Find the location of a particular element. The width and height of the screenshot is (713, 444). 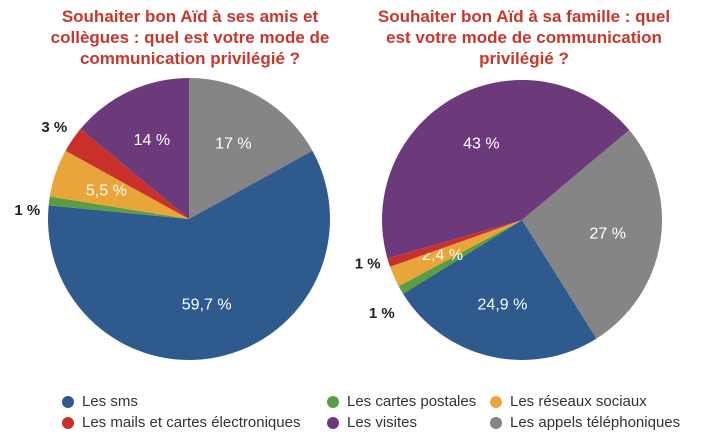

legend-label: Les cartes postales is located at coordinates (412, 401).